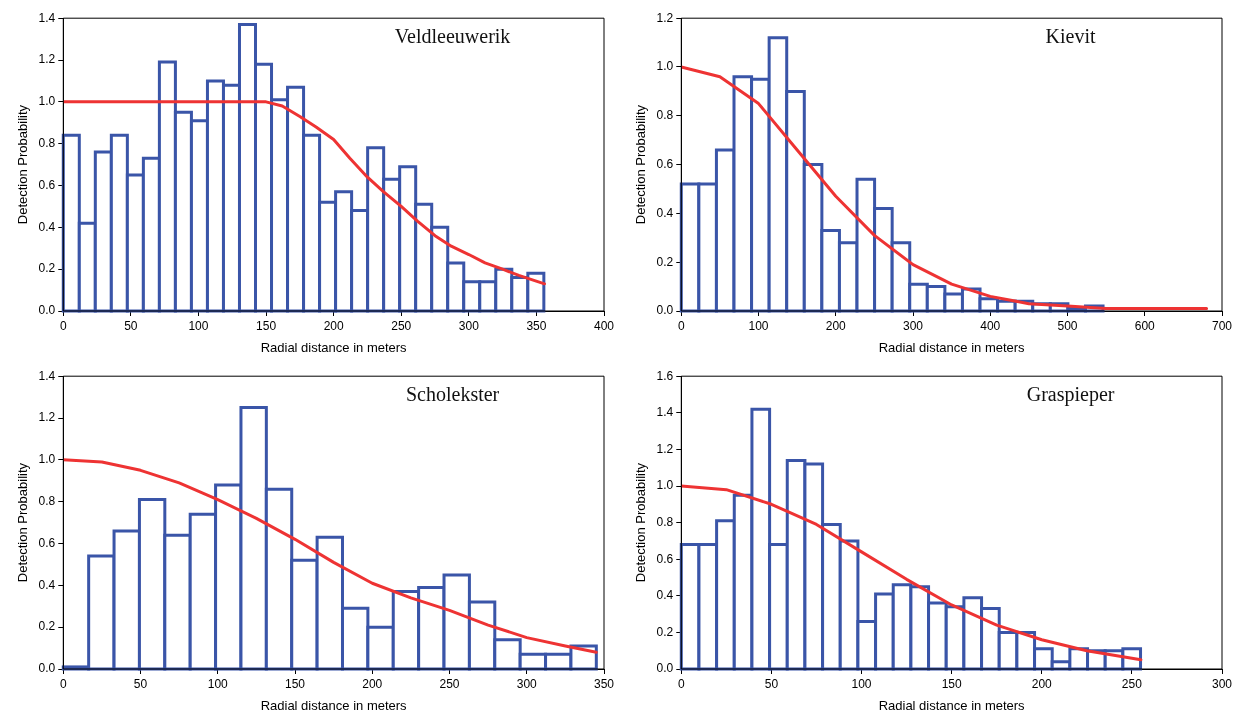 The image size is (1247, 724). I want to click on y-tick-label: 1.6, so click(665, 375).